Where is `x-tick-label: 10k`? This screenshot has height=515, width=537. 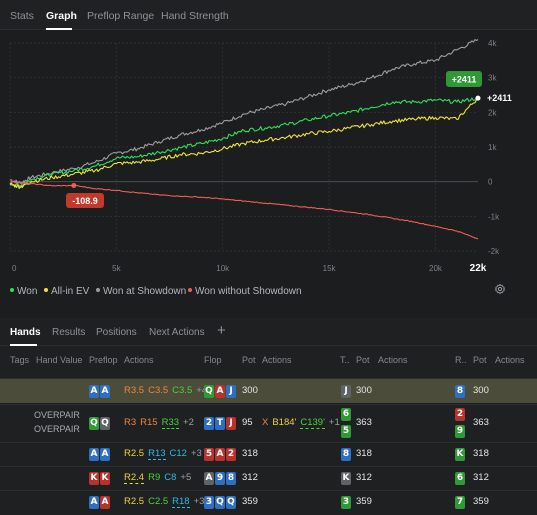
x-tick-label: 10k is located at coordinates (223, 268).